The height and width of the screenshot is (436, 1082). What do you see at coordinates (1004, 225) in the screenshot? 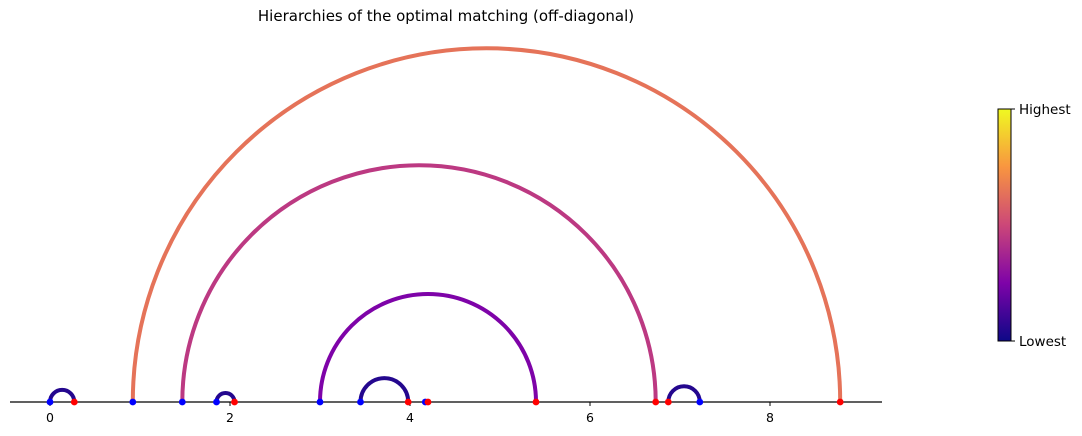
I see `colorbar-gradient` at bounding box center [1004, 225].